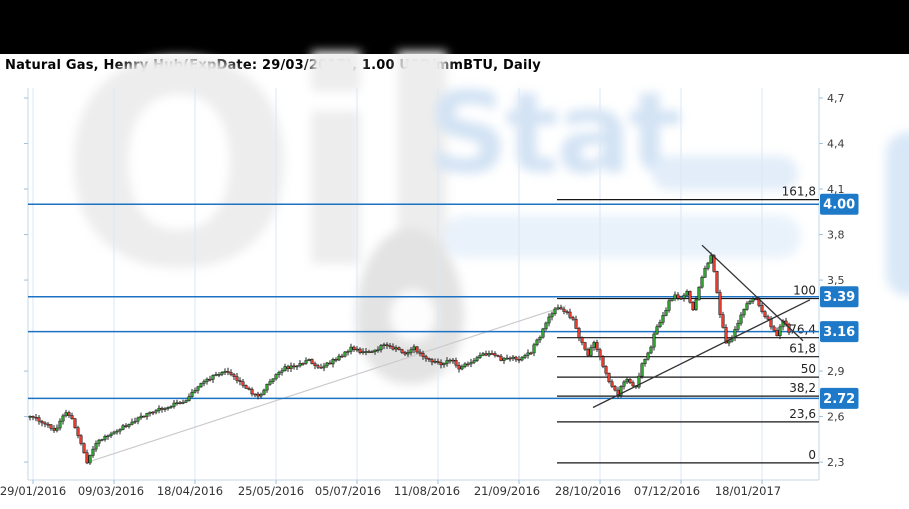 The image size is (909, 509). I want to click on fib-level-label: 38,2, so click(802, 388).